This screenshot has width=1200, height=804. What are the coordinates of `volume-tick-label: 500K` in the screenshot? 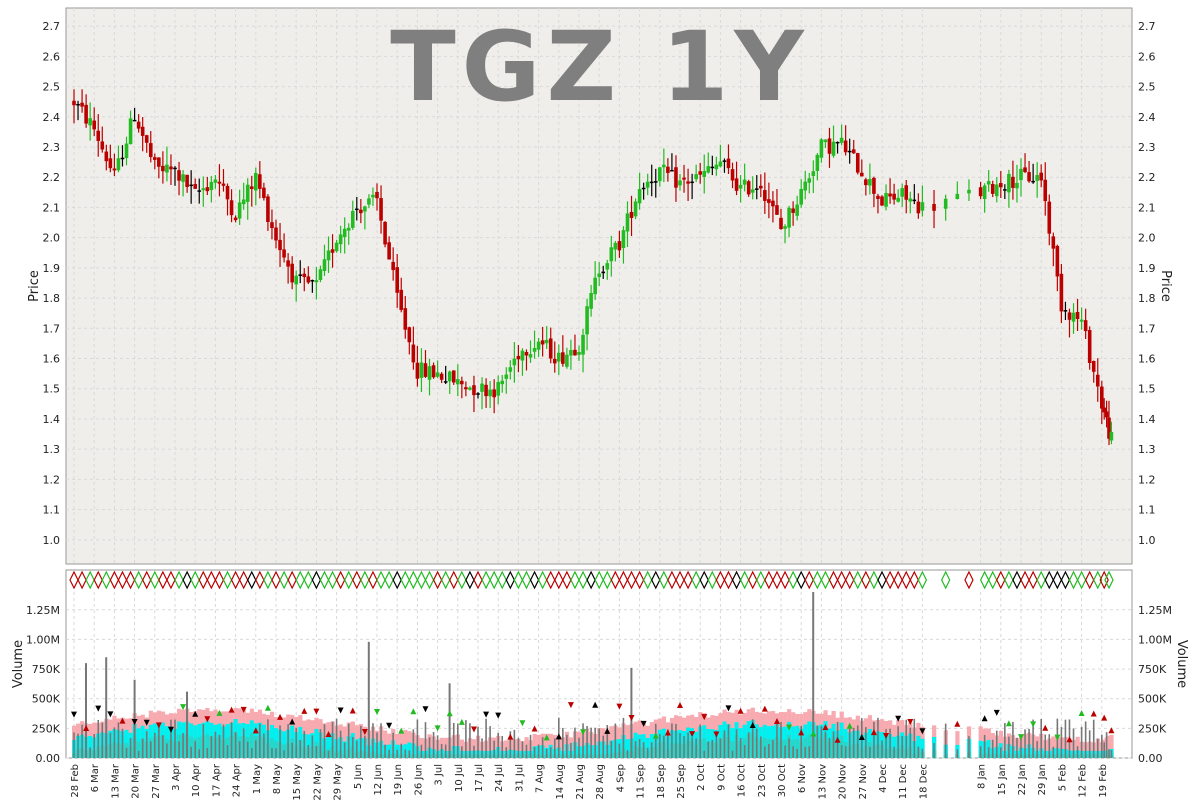 It's located at (46, 699).